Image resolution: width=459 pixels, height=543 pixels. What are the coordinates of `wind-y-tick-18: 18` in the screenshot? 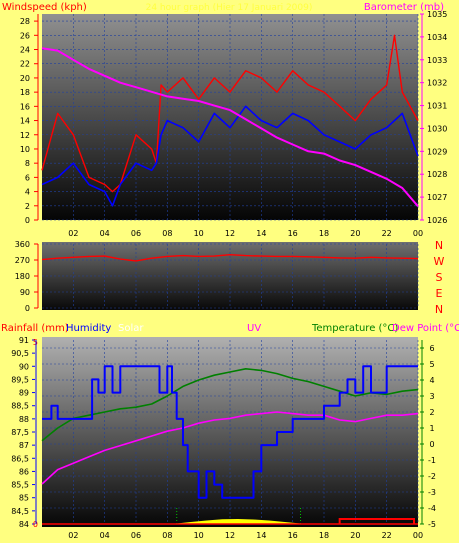 It's located at (25, 92).